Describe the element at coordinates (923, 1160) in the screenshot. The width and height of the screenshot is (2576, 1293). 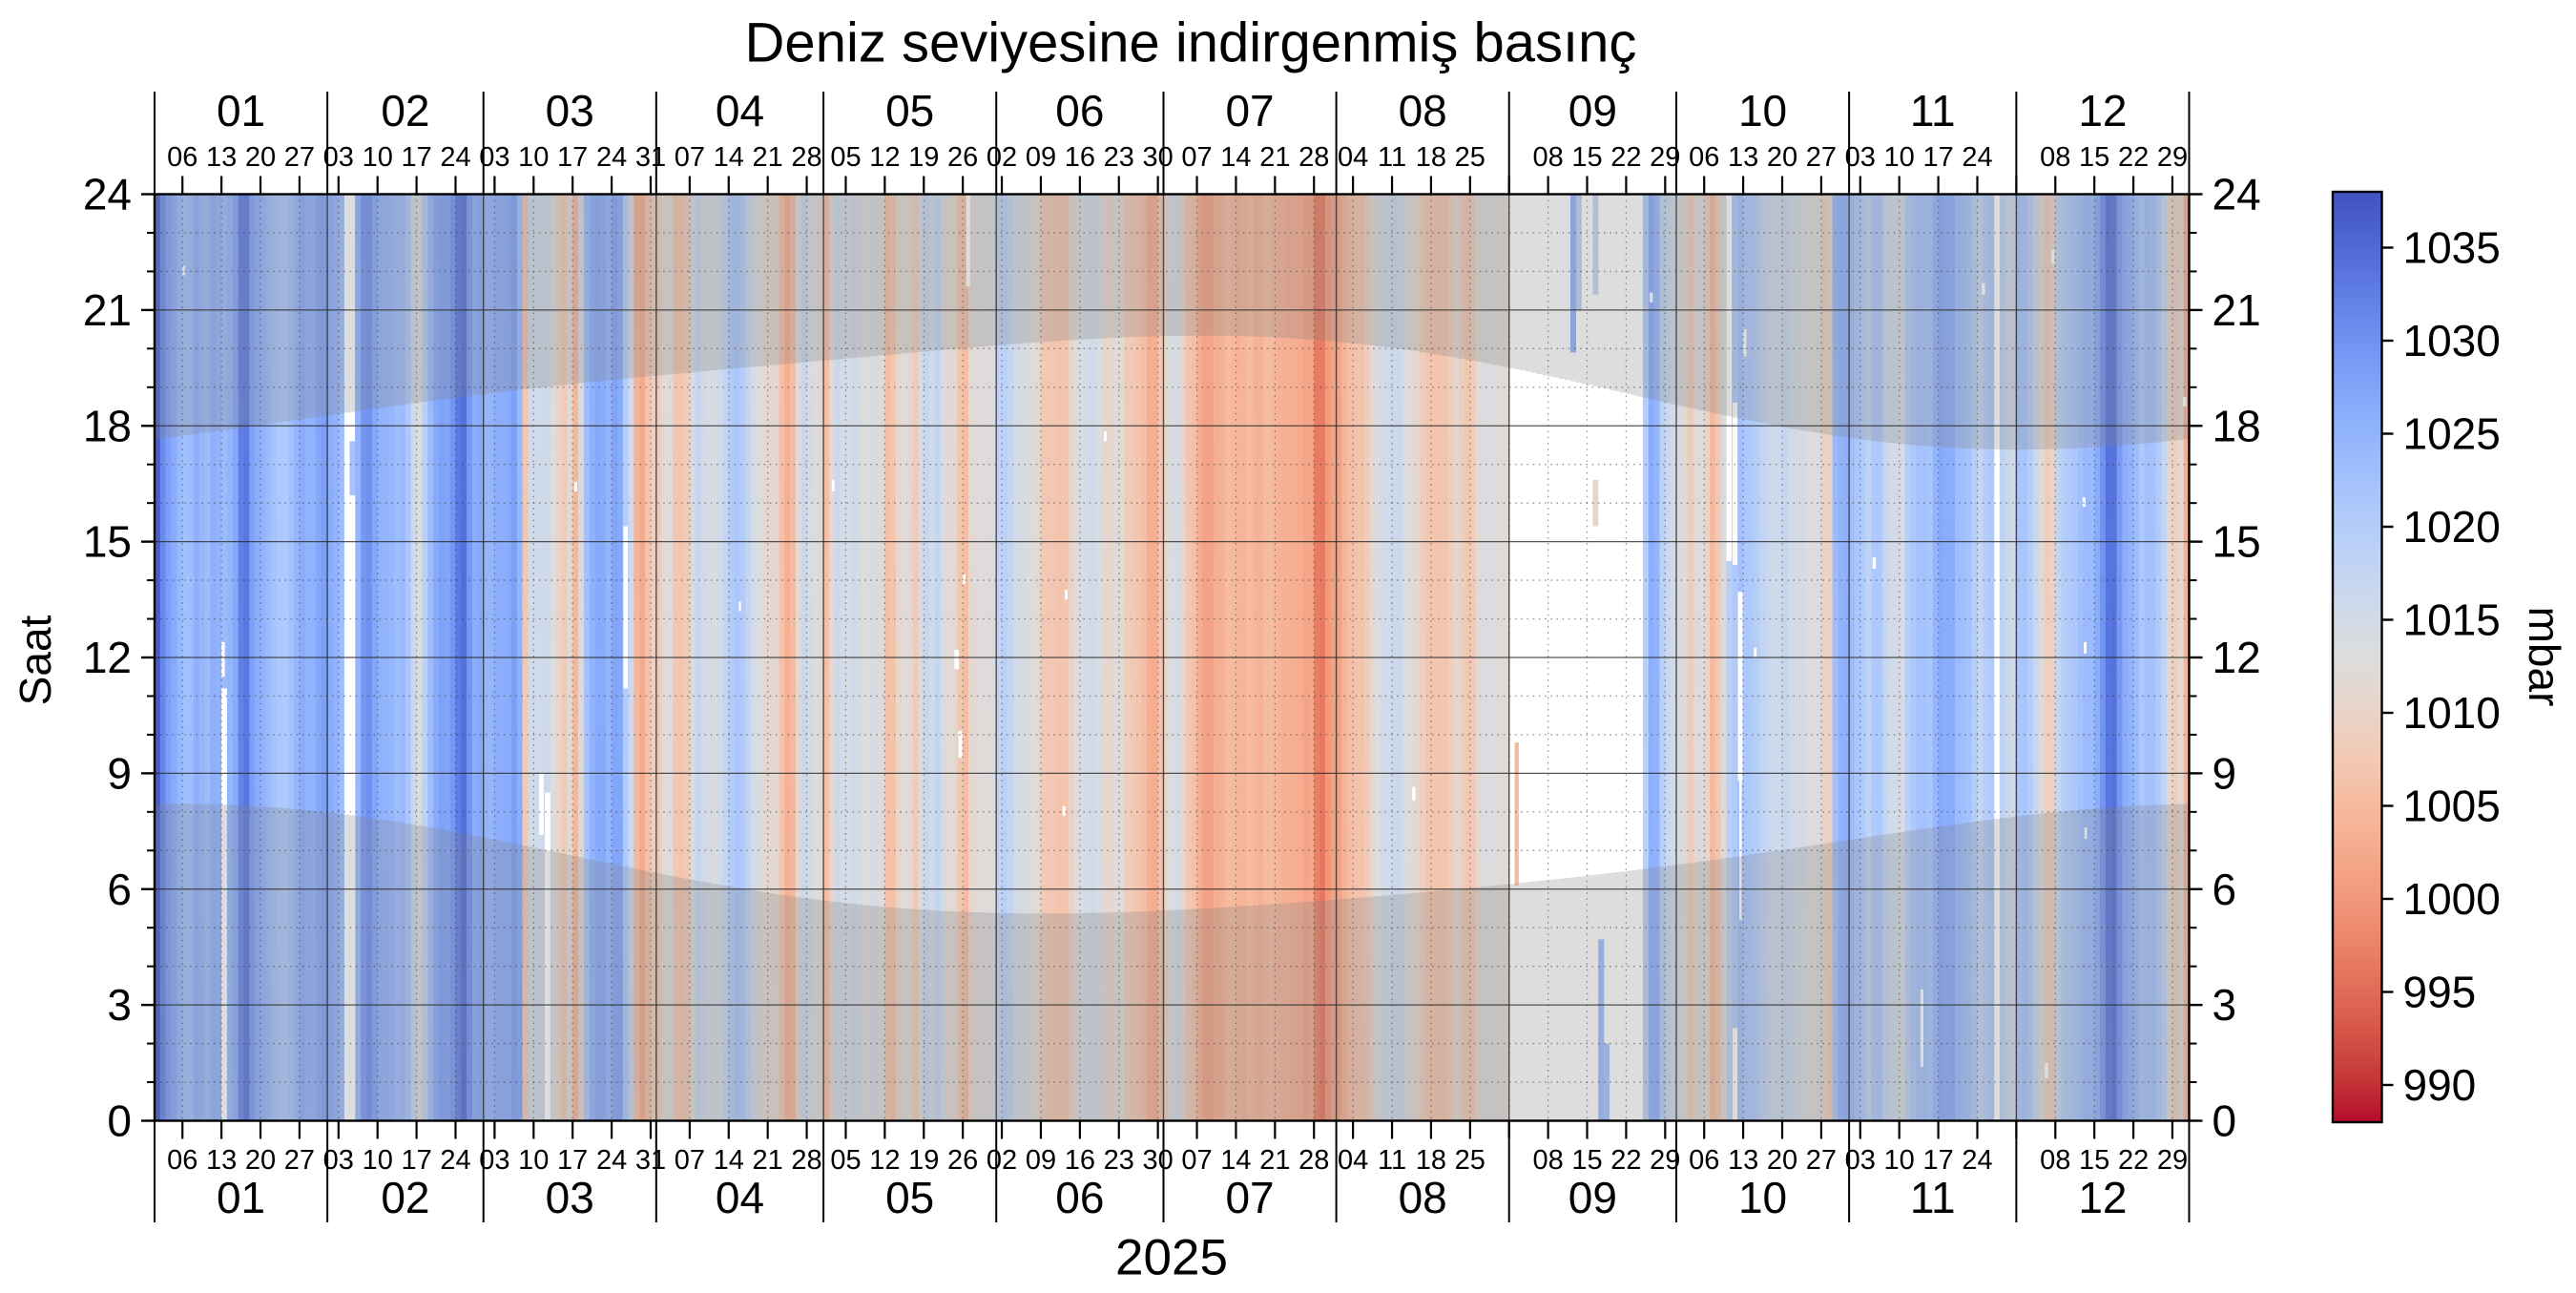
I see `svg-text: 19` at that location.